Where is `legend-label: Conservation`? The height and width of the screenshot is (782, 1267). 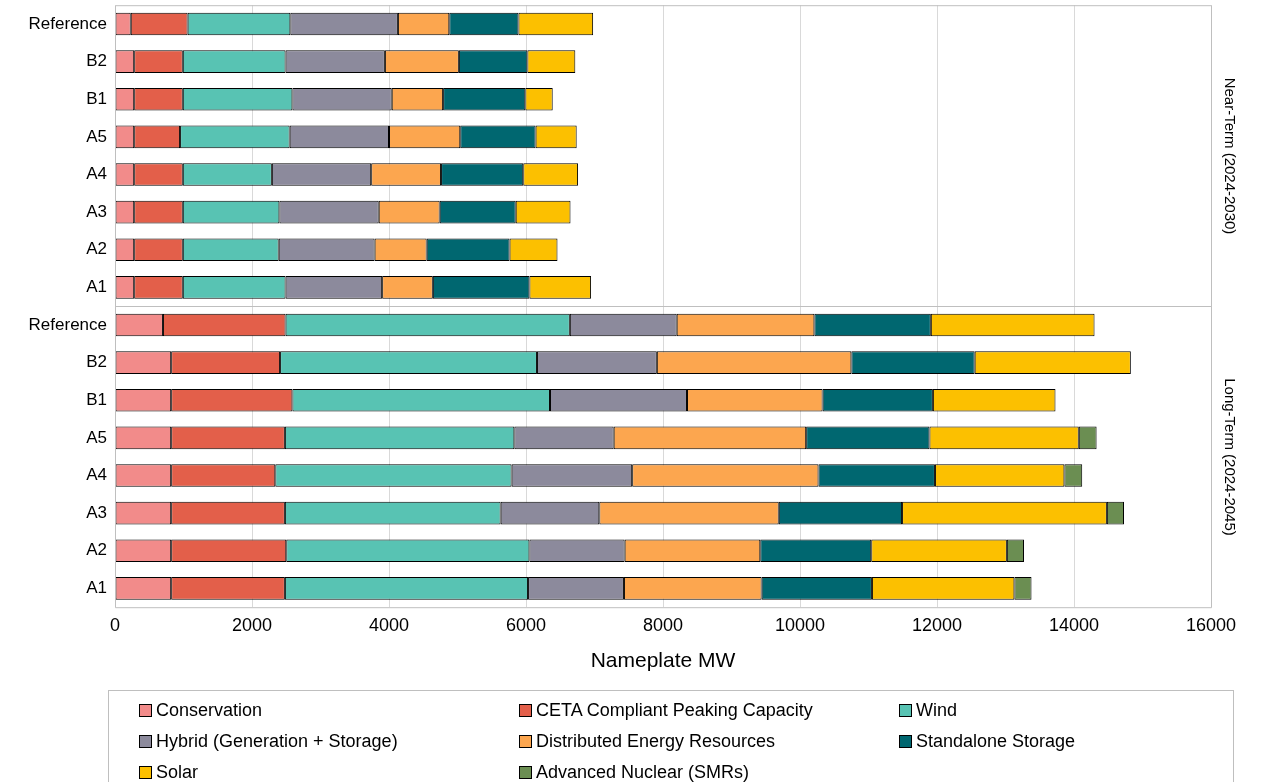
legend-label: Conservation is located at coordinates (209, 710).